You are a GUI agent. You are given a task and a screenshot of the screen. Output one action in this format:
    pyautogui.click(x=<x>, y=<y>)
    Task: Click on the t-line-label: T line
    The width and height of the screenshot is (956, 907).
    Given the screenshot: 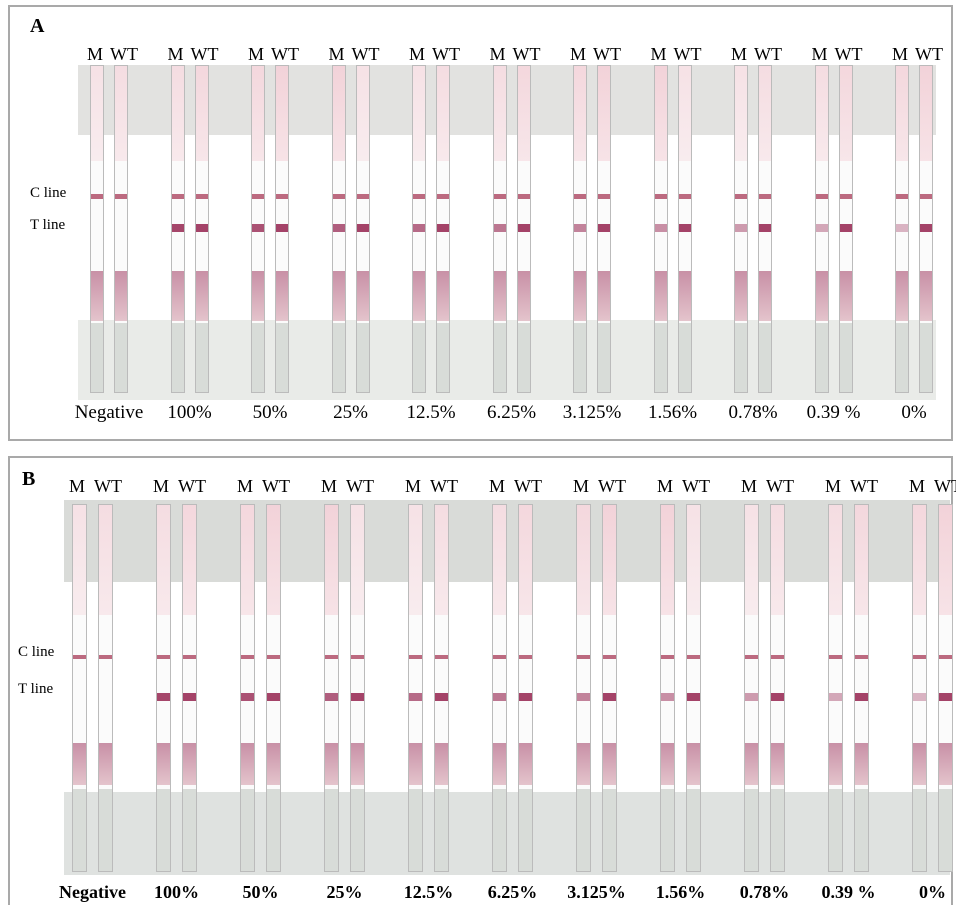 What is the action you would take?
    pyautogui.click(x=48, y=225)
    